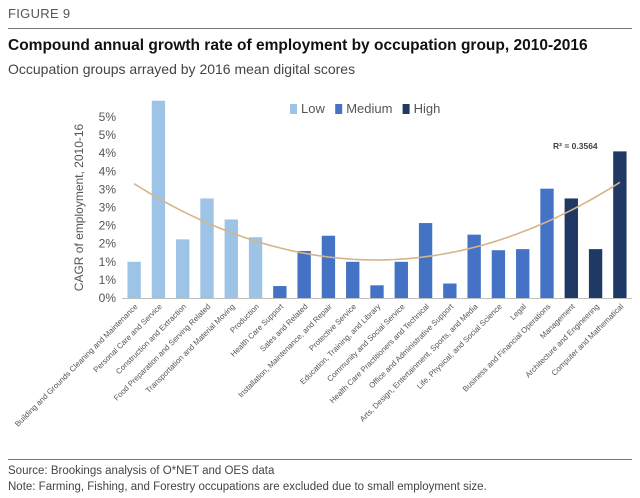 The width and height of the screenshot is (640, 498). Describe the element at coordinates (190, 348) in the screenshot. I see `x-tick-label: Transportation and Material Moving` at that location.